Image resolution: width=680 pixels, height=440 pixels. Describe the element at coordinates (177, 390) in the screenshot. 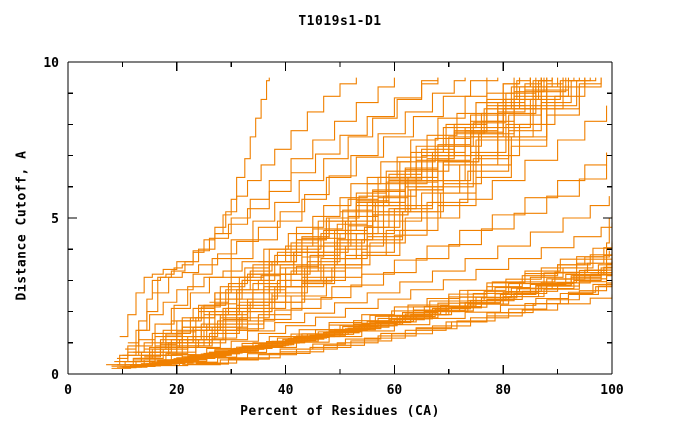

I see `x-tick-label: 20` at that location.